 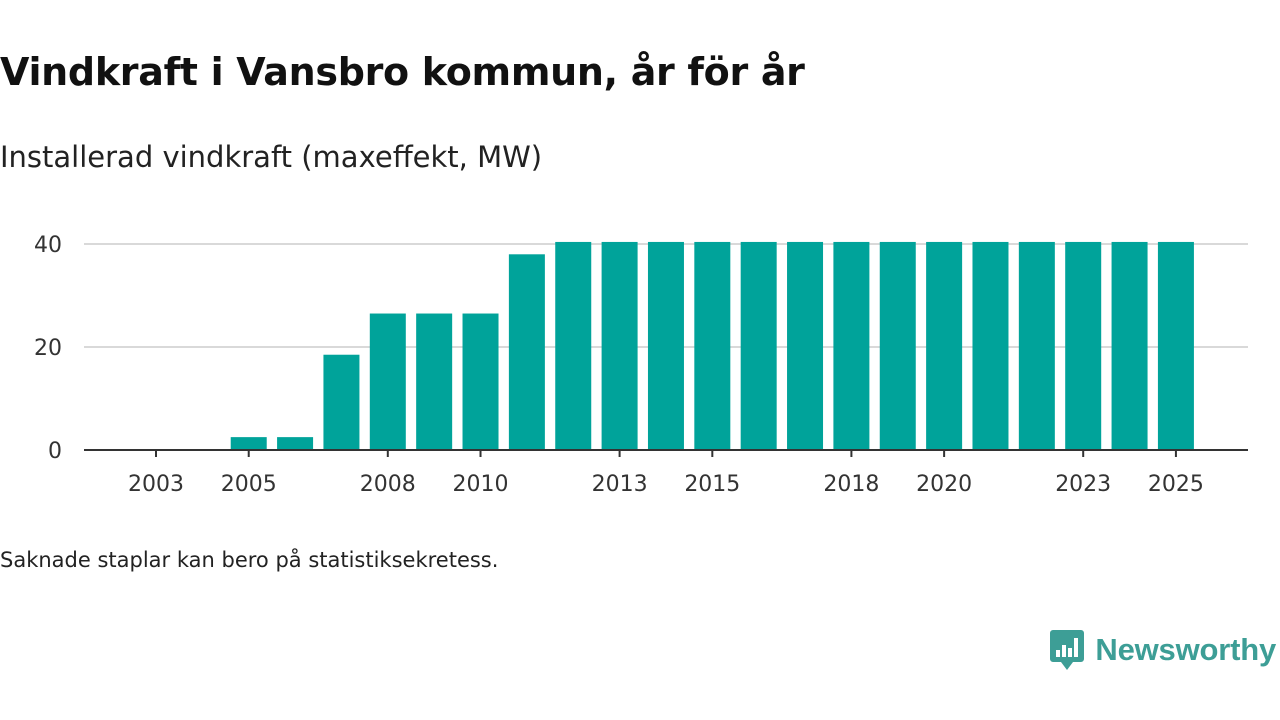 I want to click on bar-2020, so click(x=944, y=345).